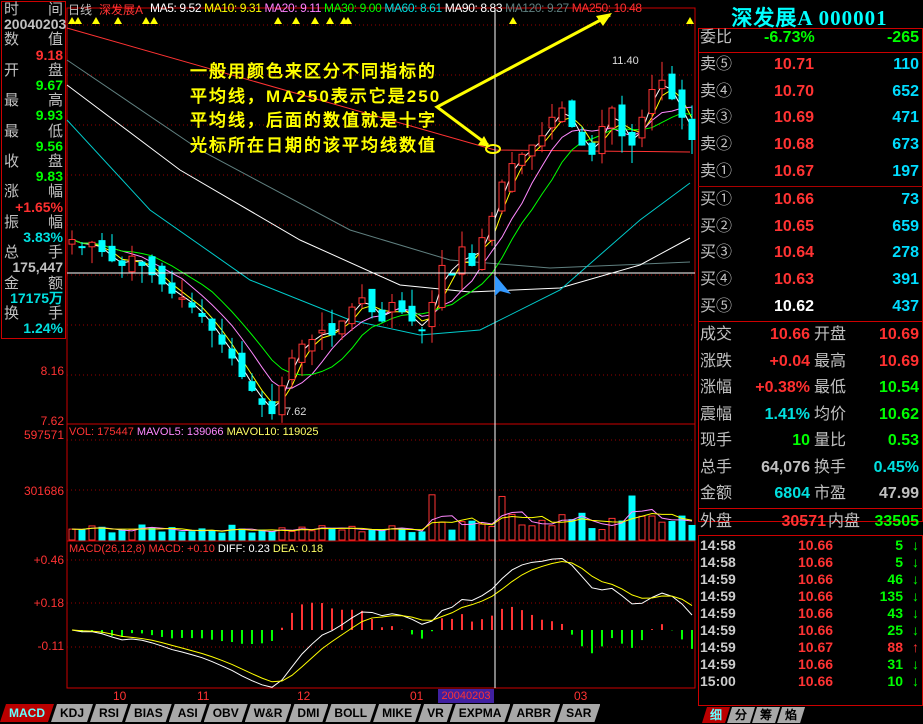 The width and height of the screenshot is (923, 724). Describe the element at coordinates (109, 713) in the screenshot. I see `indicator-tab-rsi: RSI` at that location.